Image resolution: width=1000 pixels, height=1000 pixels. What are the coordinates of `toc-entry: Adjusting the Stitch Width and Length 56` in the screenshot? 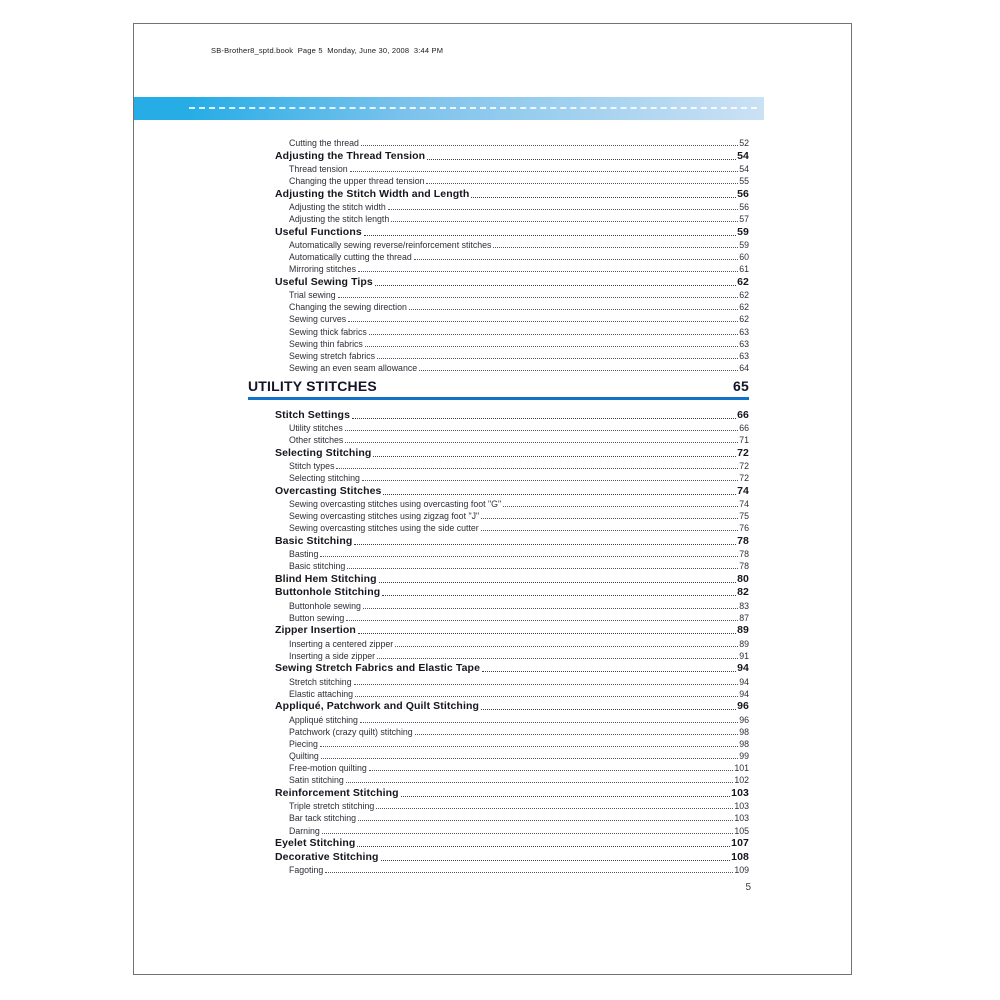 It's located at (512, 193).